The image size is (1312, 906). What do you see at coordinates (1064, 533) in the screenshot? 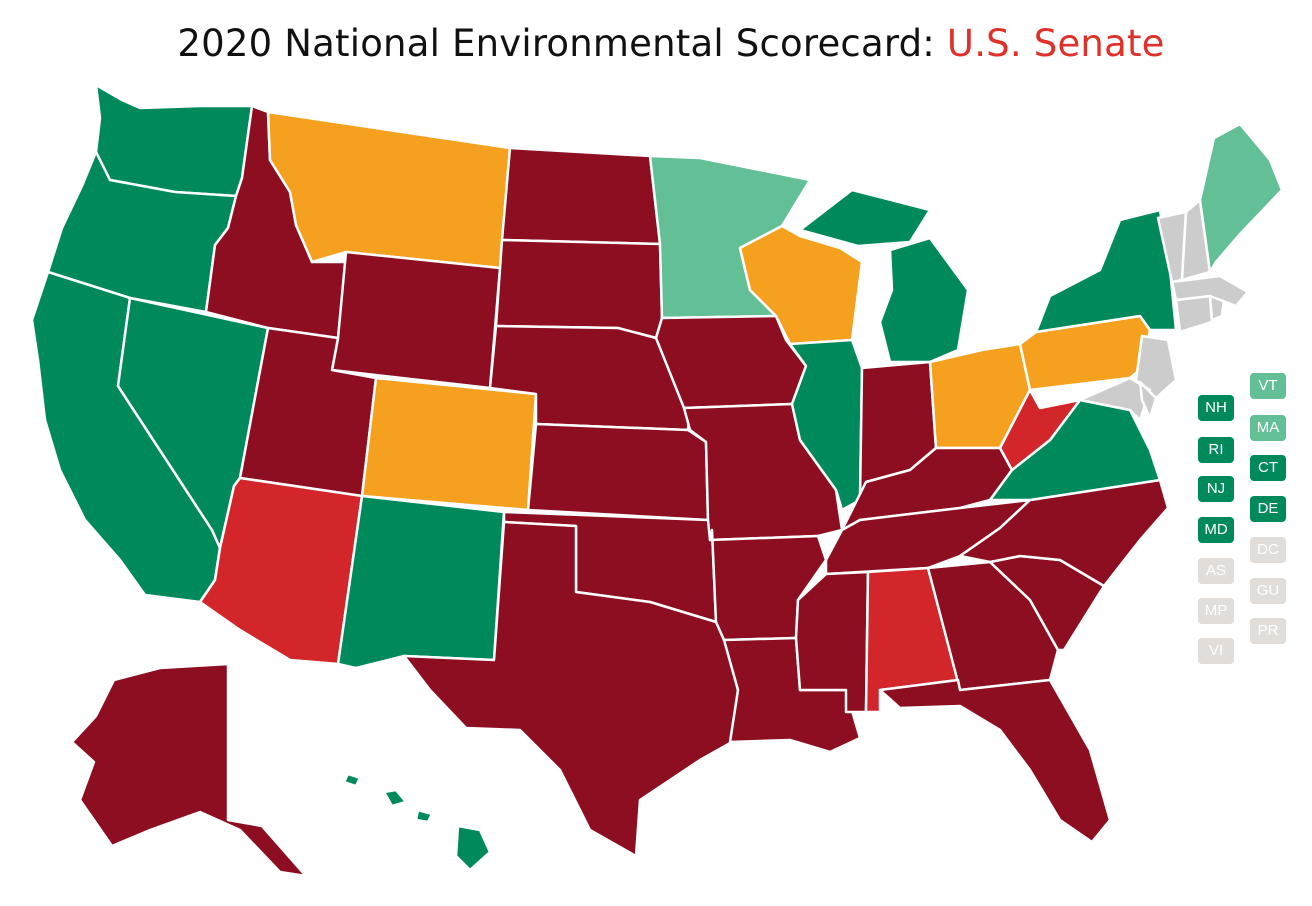
I see `state-nc` at bounding box center [1064, 533].